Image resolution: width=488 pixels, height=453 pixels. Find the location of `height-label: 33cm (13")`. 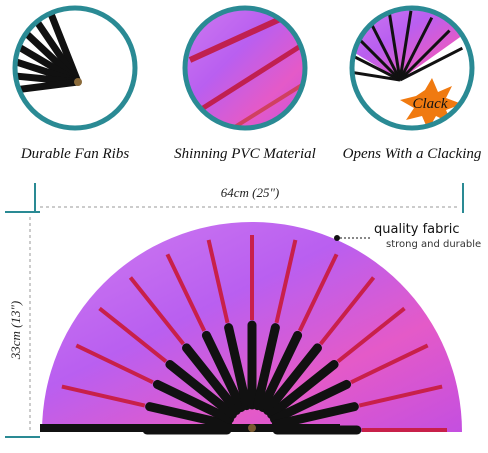

height-label: 33cm (13") is located at coordinates (15, 331).